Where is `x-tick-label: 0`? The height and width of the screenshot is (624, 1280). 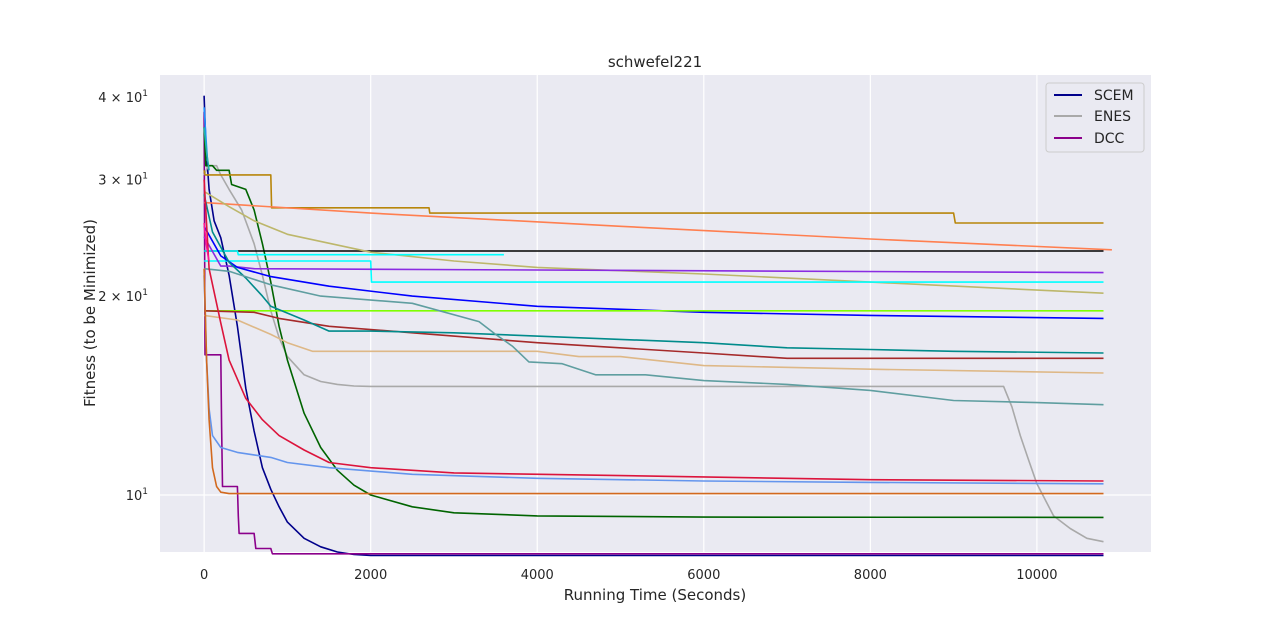 x-tick-label: 0 is located at coordinates (204, 575).